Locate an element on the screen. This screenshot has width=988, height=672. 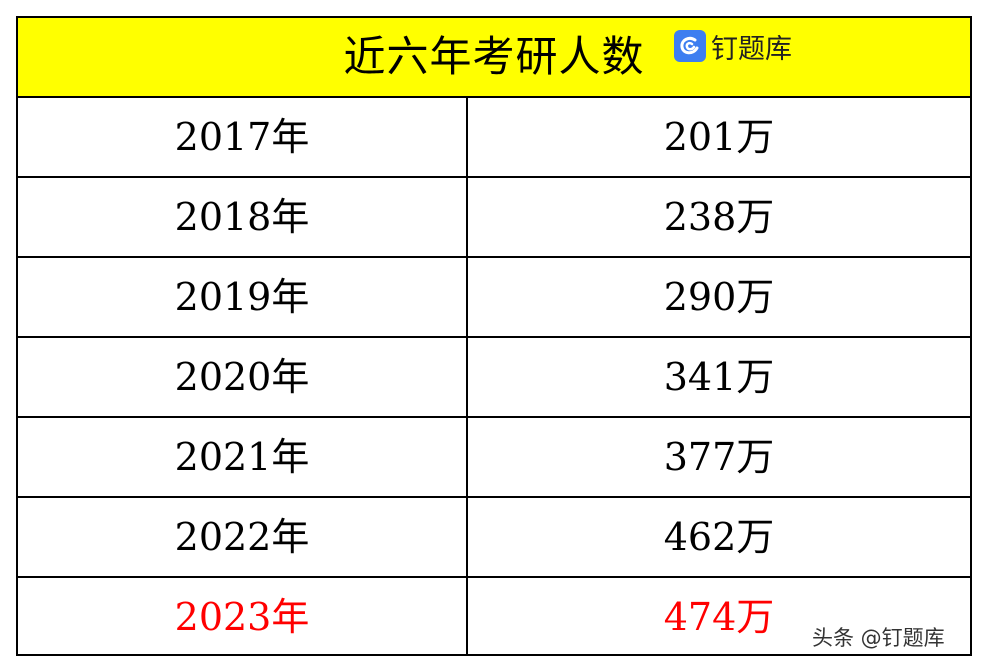
year-cell: 2021年 is located at coordinates (243, 457).